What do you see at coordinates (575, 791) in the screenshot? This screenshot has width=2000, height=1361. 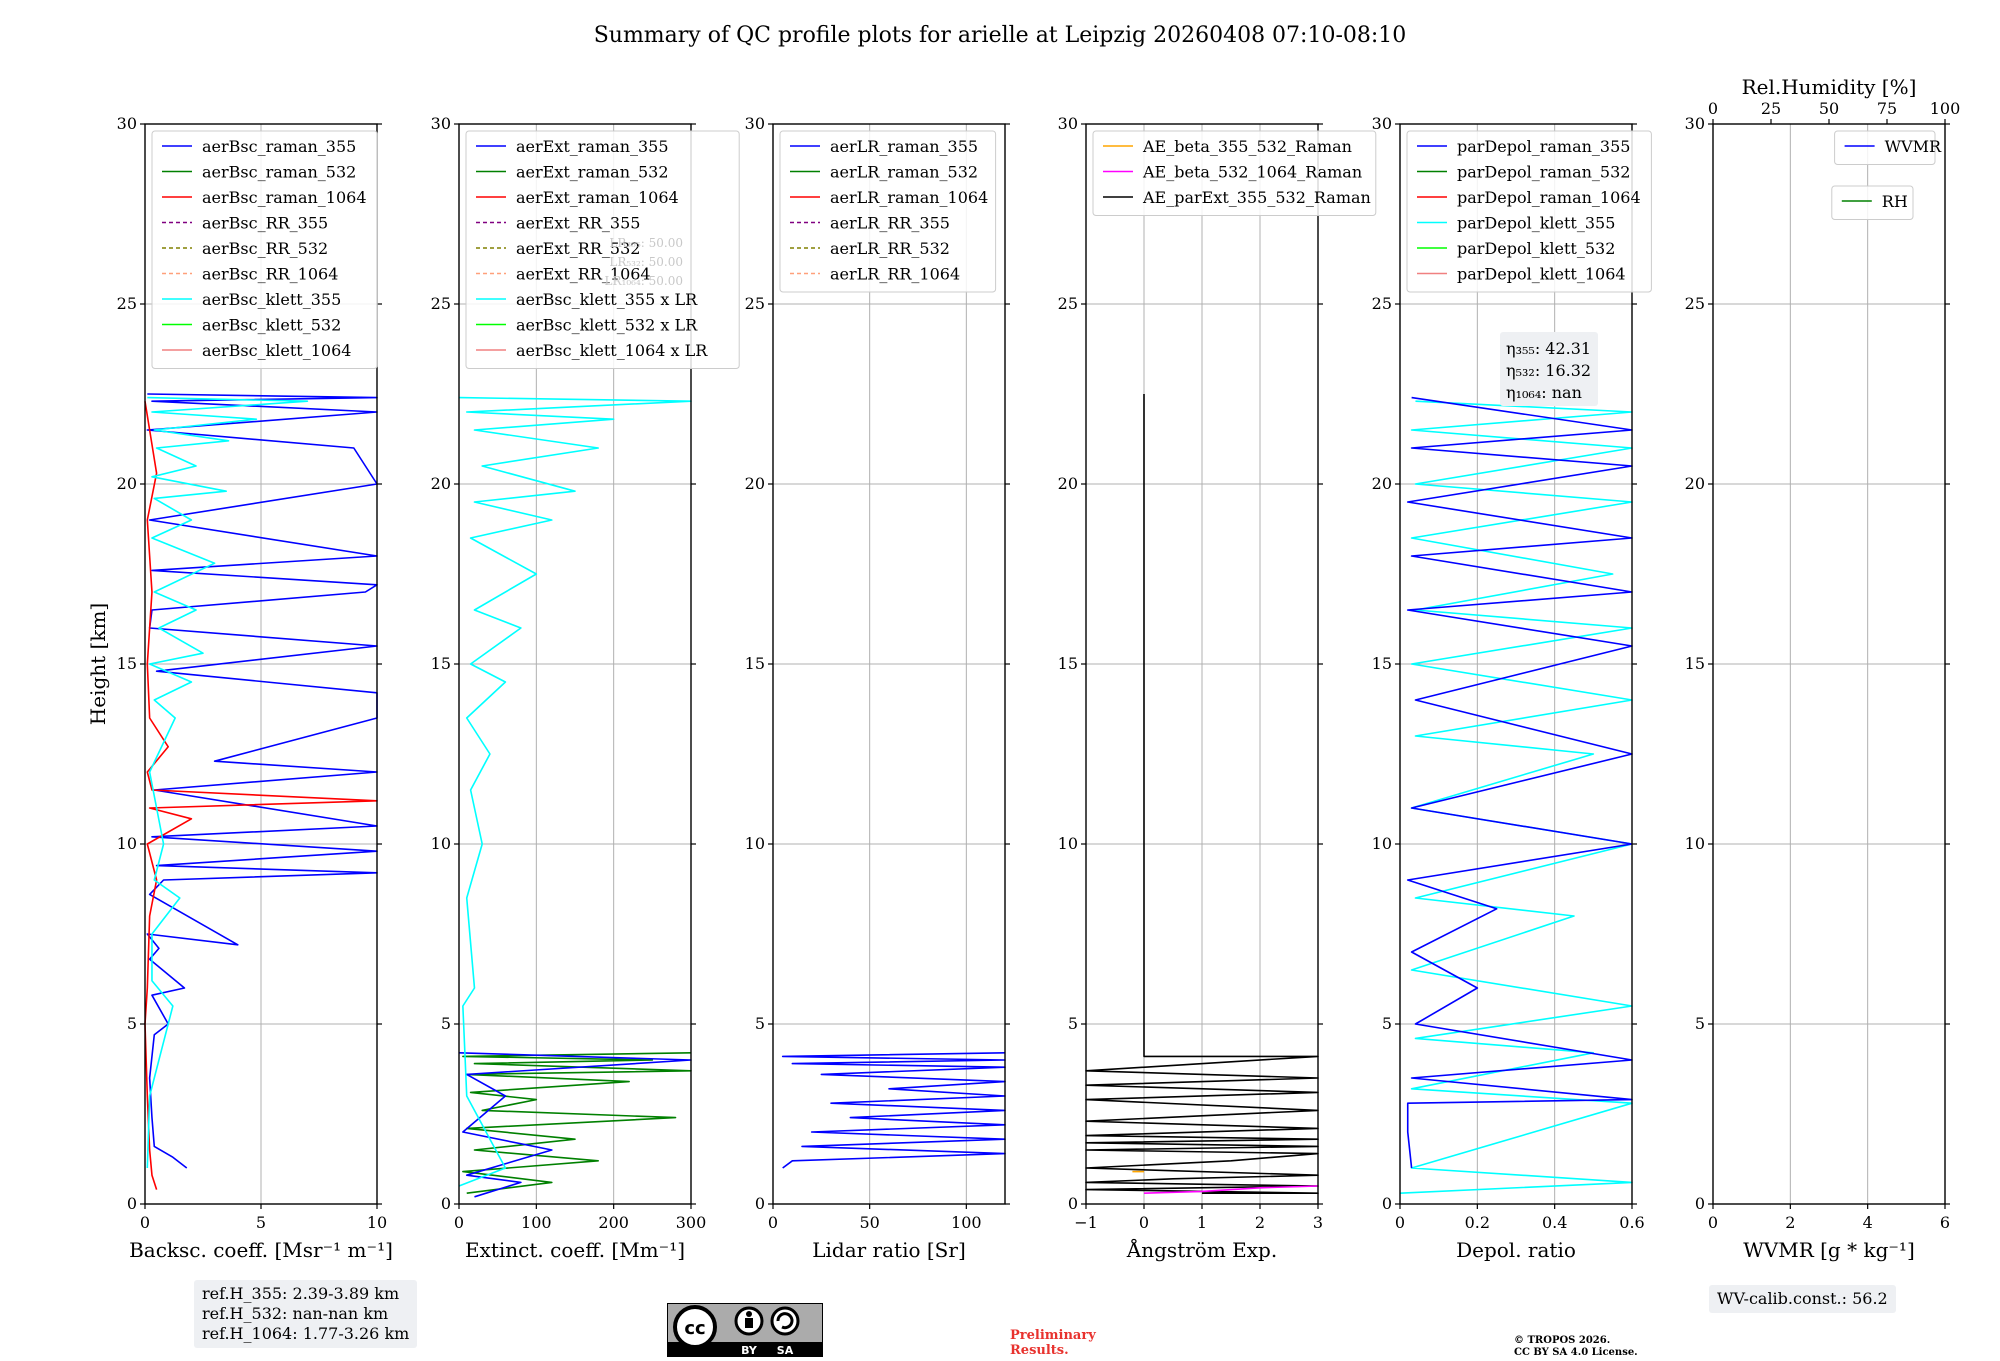 I see `series-aerBsc_klett_355 x LR` at bounding box center [575, 791].